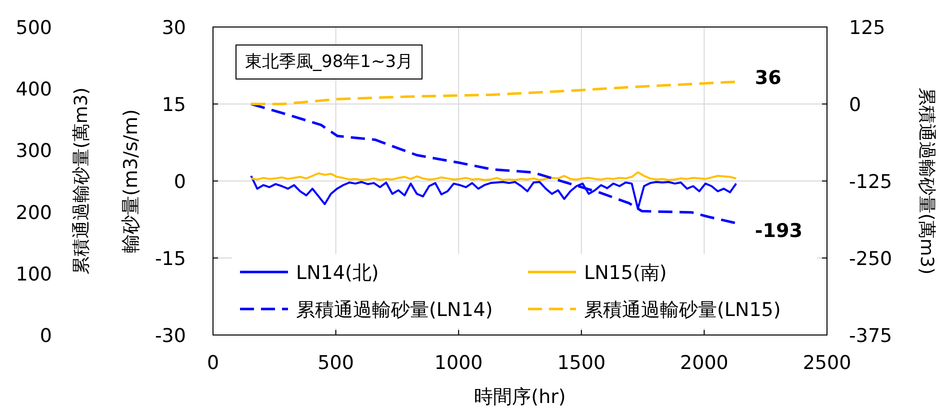 The height and width of the screenshot is (414, 940). What do you see at coordinates (520, 397) in the screenshot?
I see `x-axis-title: 時間序(hr)` at bounding box center [520, 397].